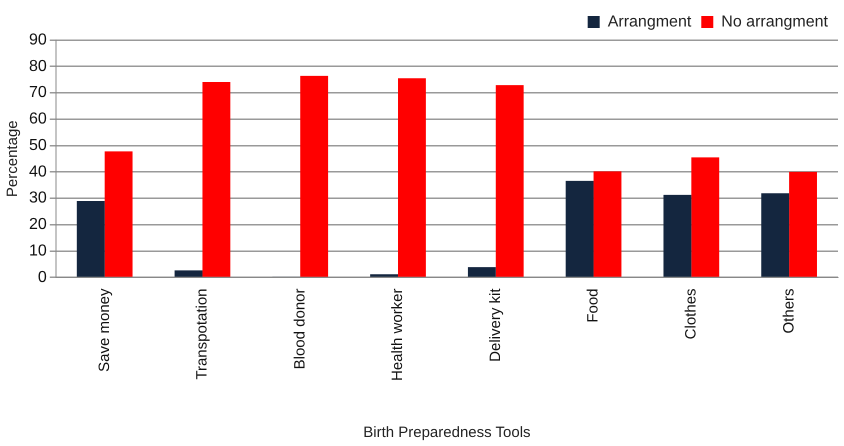  What do you see at coordinates (13, 159) in the screenshot?
I see `y-axis-title: Percentage` at bounding box center [13, 159].